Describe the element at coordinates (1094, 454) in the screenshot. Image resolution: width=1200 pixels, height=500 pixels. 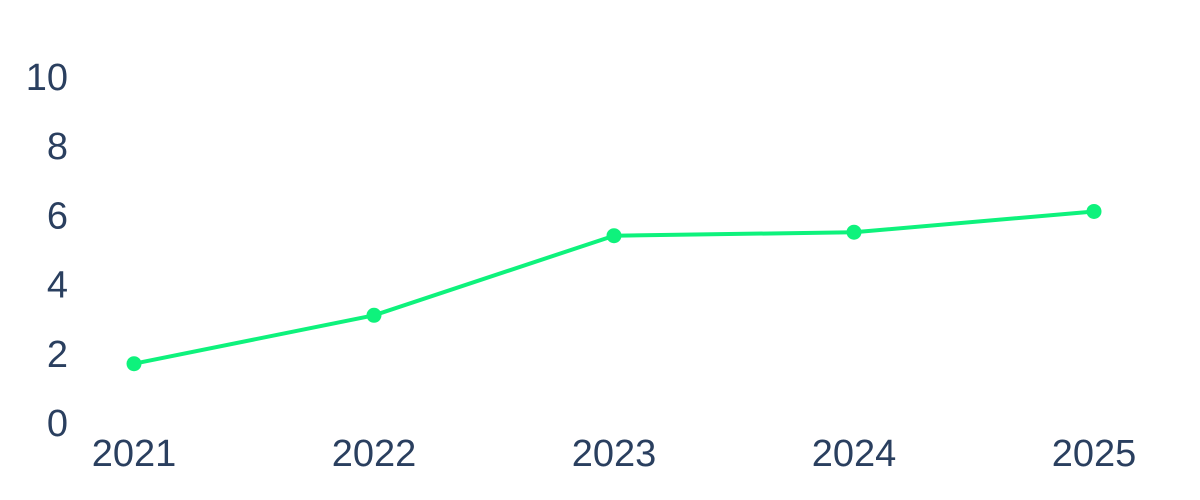
I see `x-tick-label: 2025` at that location.